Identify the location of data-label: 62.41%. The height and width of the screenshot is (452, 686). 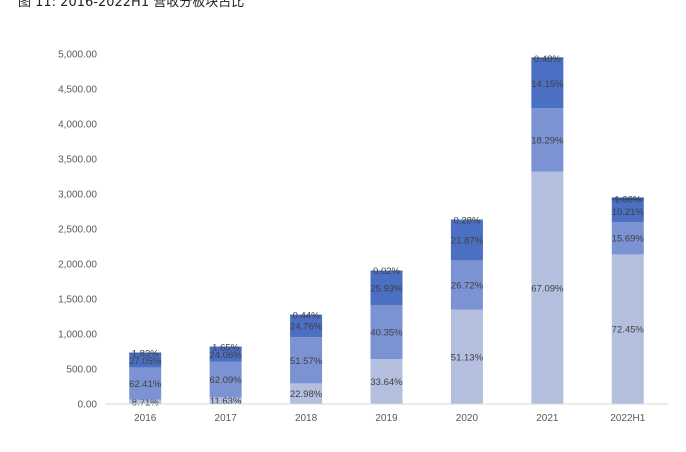
(145, 384).